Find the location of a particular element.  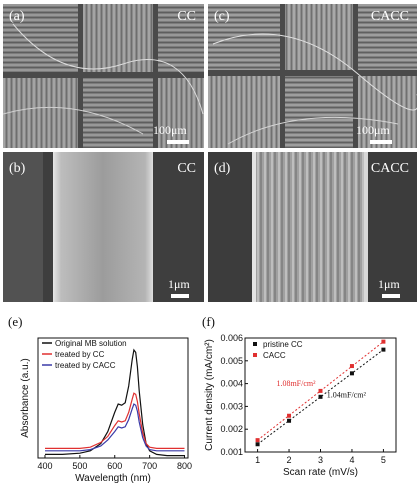

plot-frame is located at coordinates (113, 398).